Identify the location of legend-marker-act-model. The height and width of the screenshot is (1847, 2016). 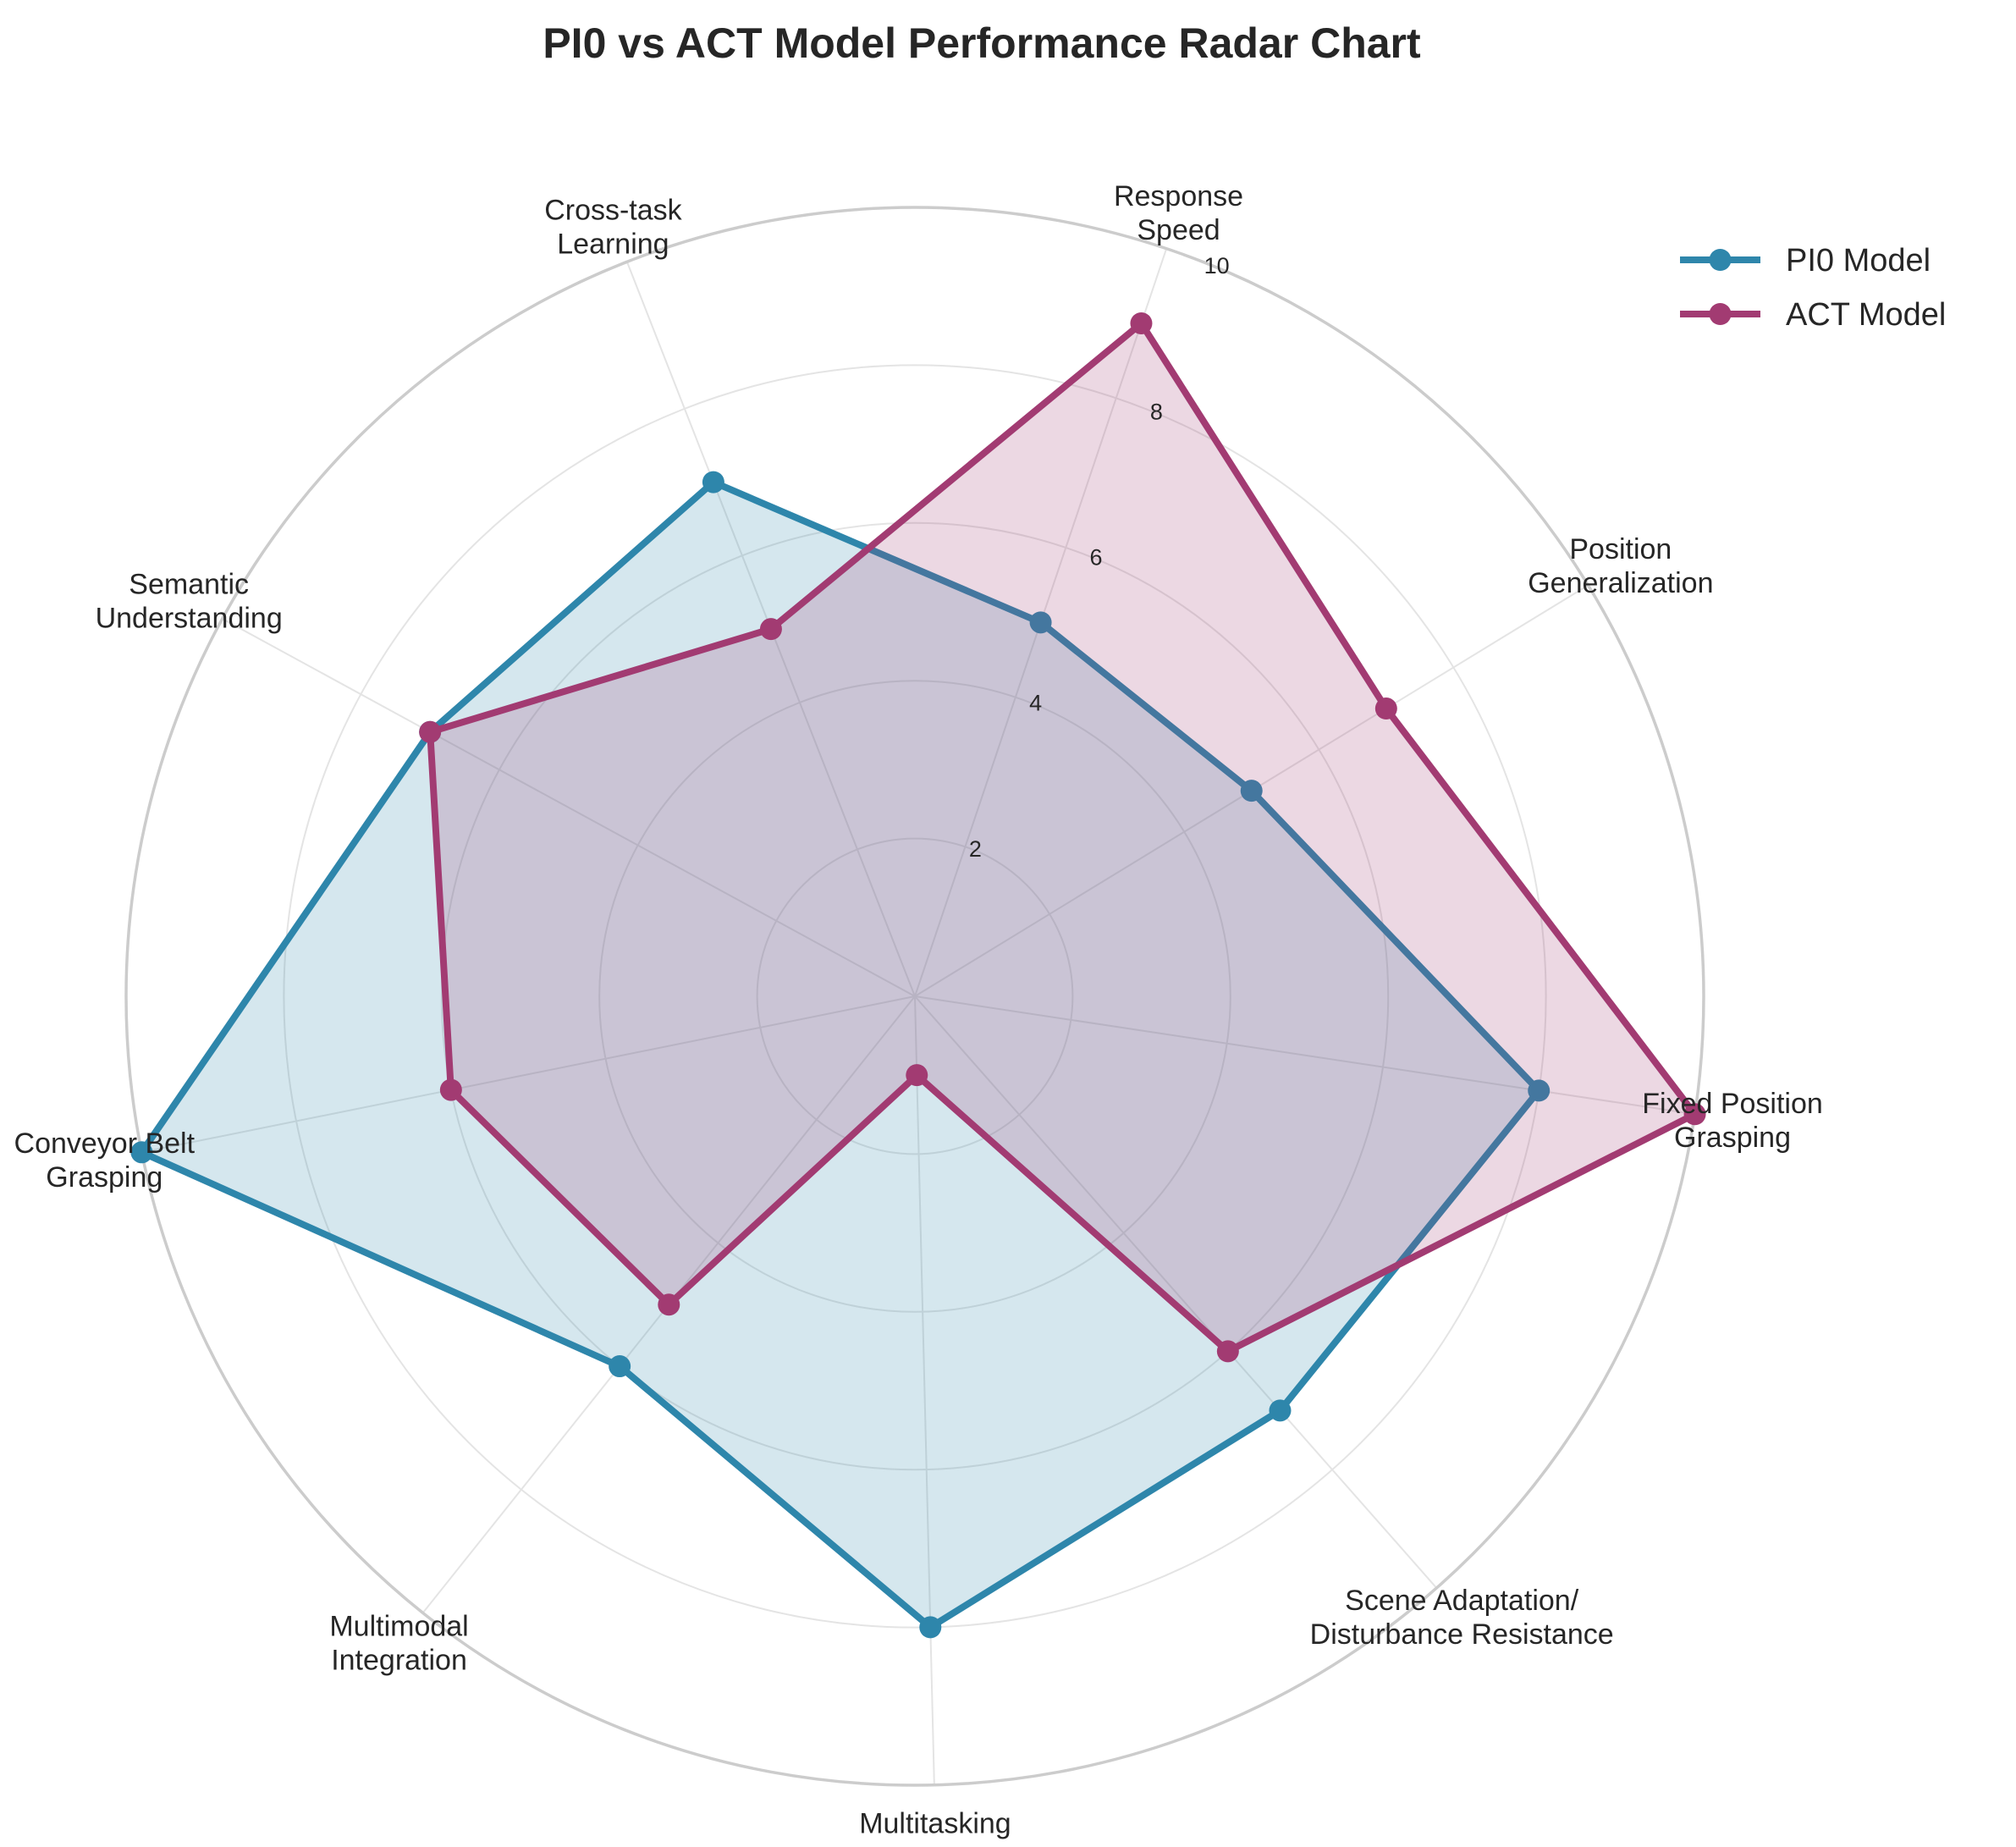
(1720, 314).